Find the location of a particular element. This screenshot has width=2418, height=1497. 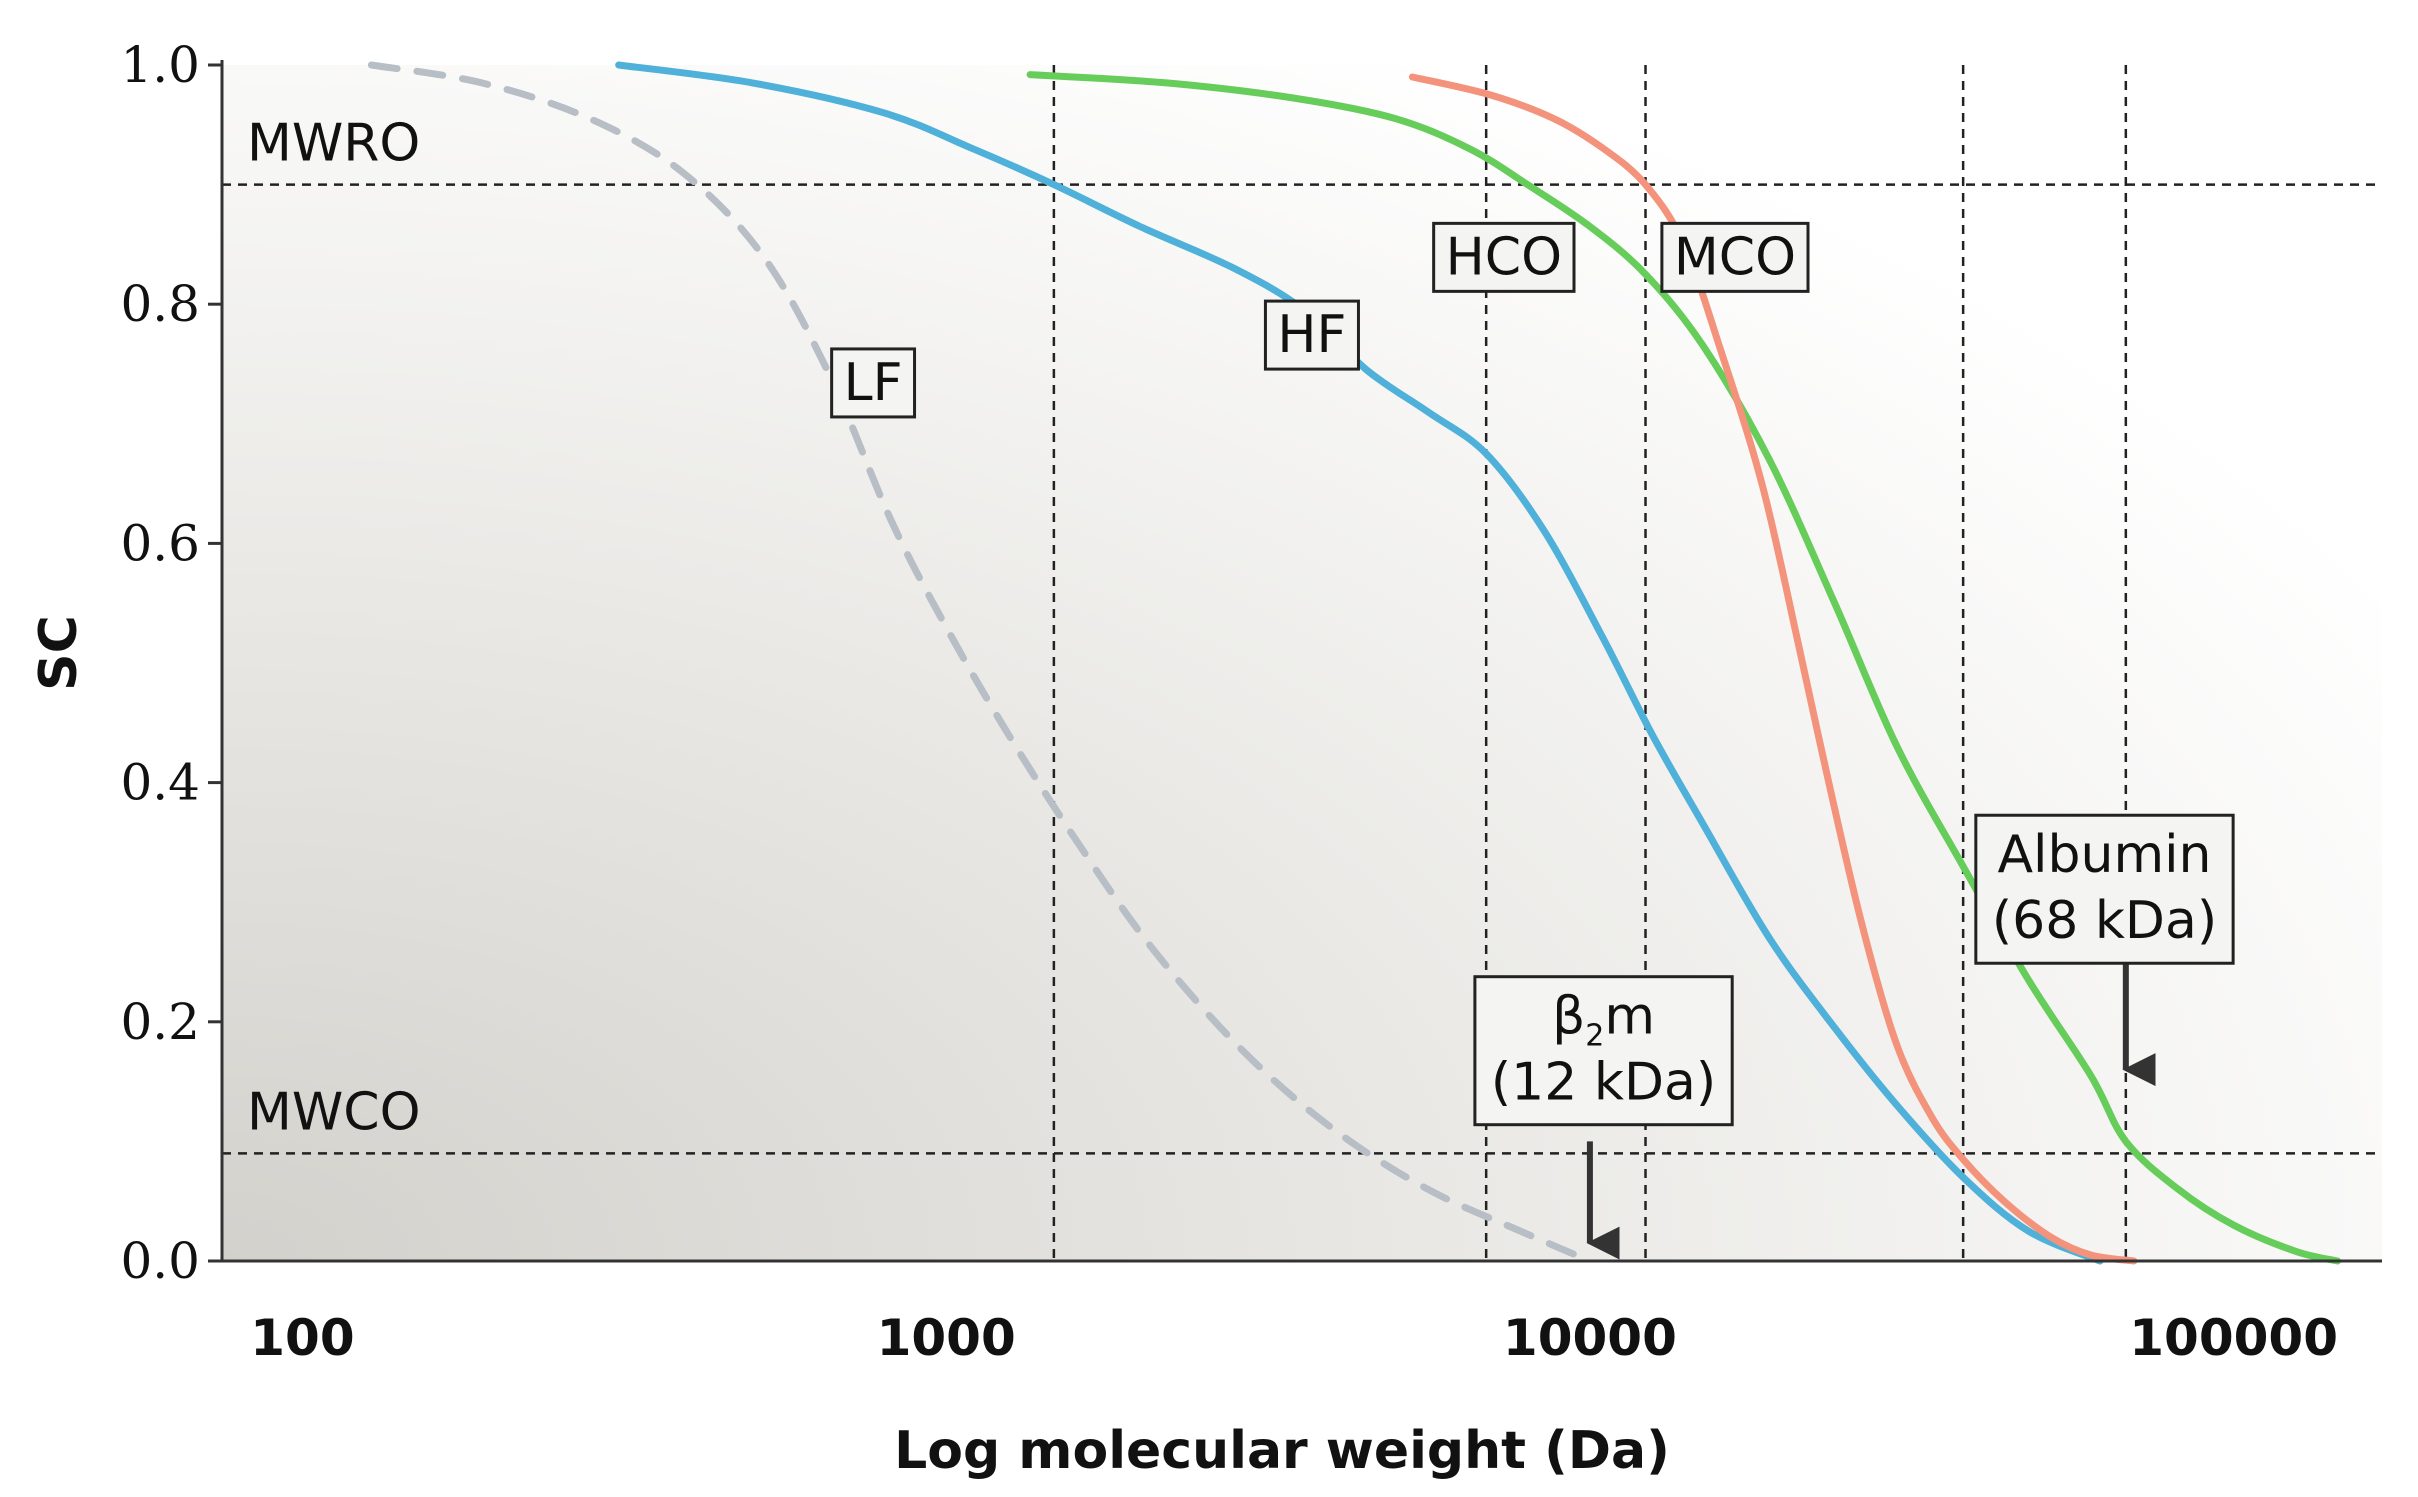

annotation-b2m-subscript: 2 is located at coordinates (1594, 1036).